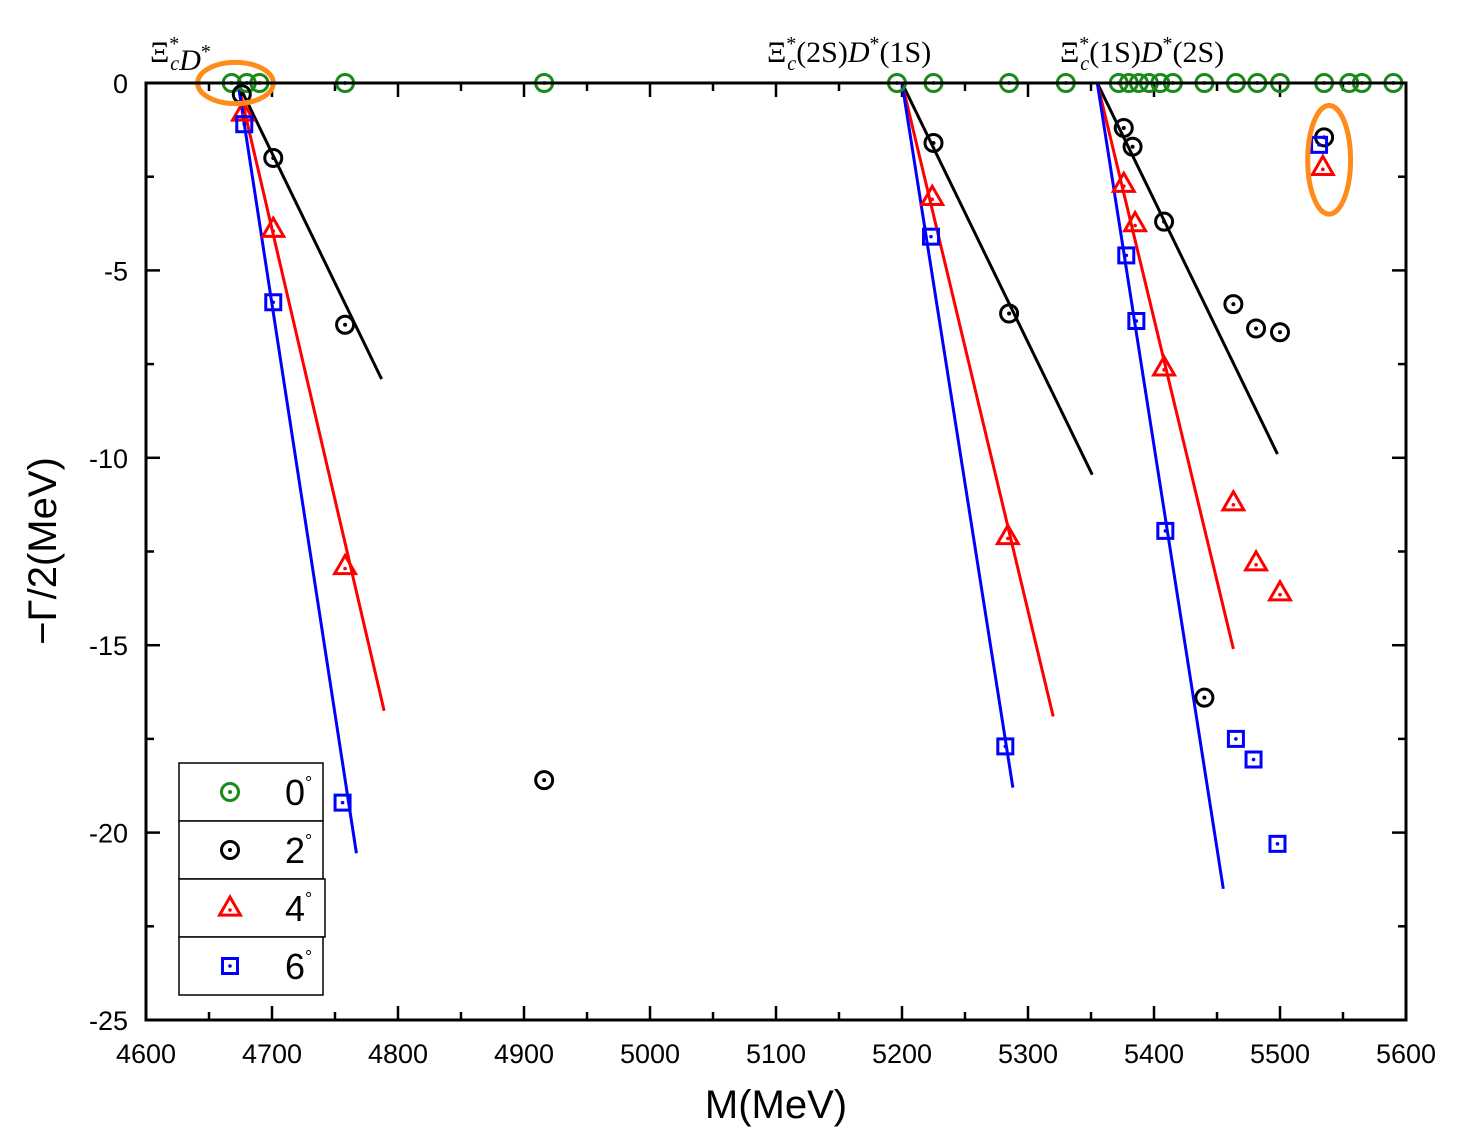 The height and width of the screenshot is (1136, 1463). I want to click on legend-label-2deg: 2°, so click(298, 850).